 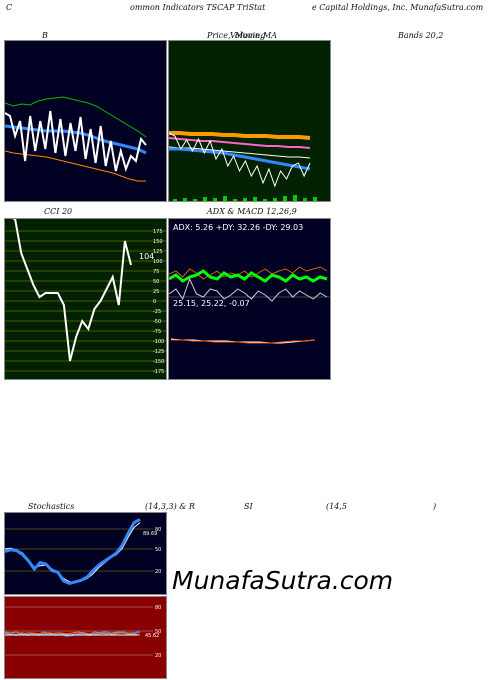 I want to click on bollinger-panel, so click(x=85, y=121).